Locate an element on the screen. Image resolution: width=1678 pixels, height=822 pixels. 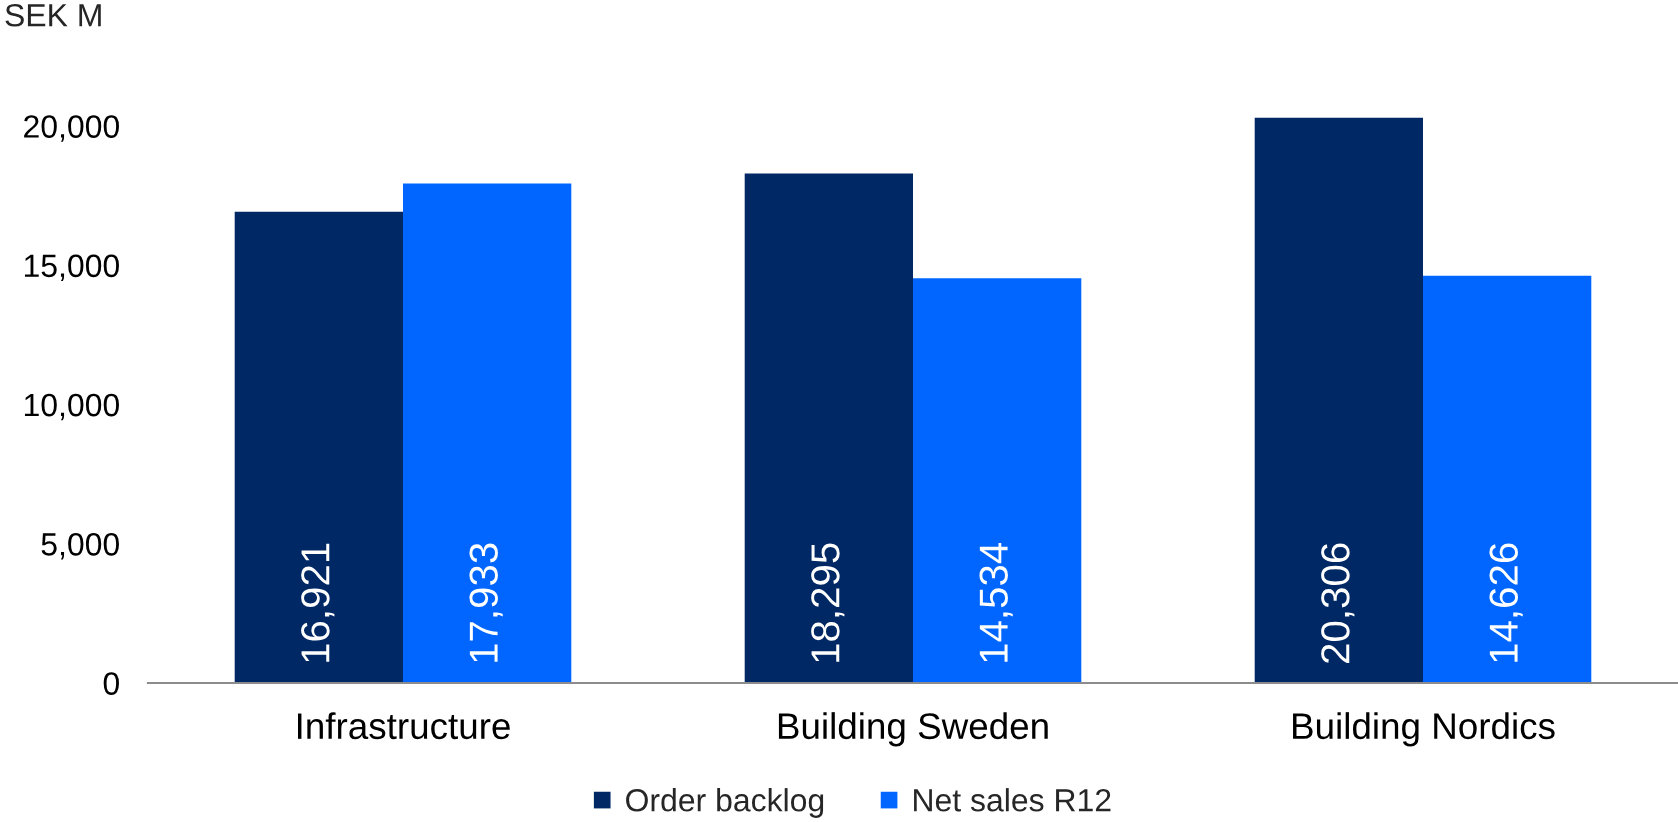
data-label: 14,626 is located at coordinates (1506, 602).